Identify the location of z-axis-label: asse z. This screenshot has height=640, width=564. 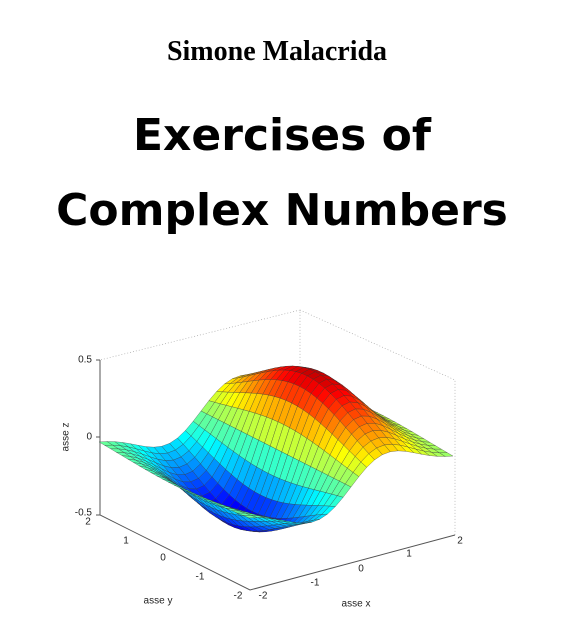
(66, 437).